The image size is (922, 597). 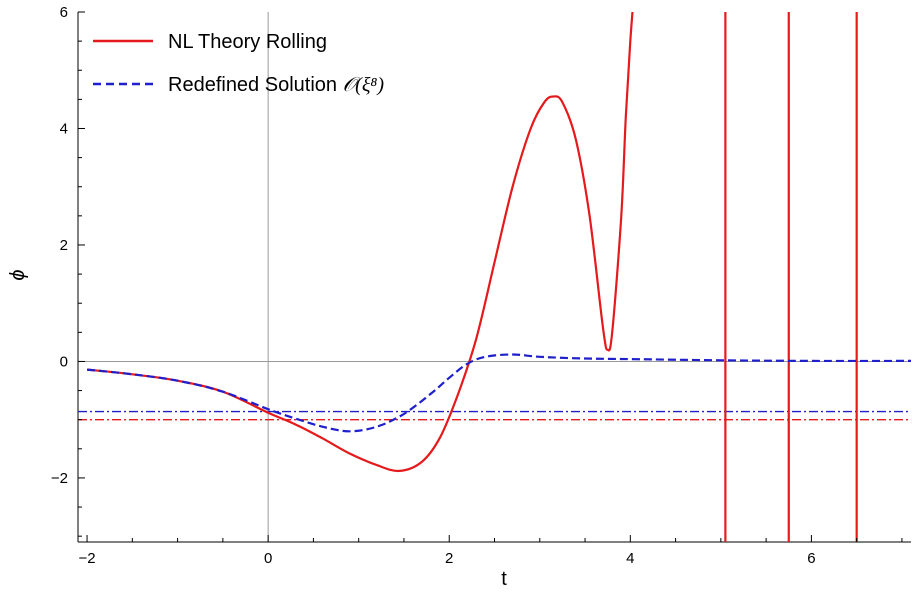 I want to click on legend-label-redefined-text: Redefined Solution, so click(x=255, y=85).